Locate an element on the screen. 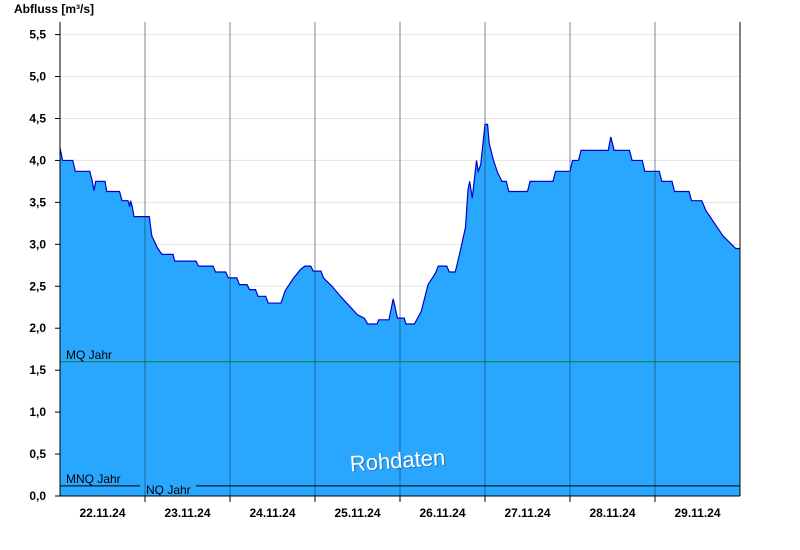 The image size is (800, 550). x-tick-label-2: 24.11.24 is located at coordinates (272, 513).